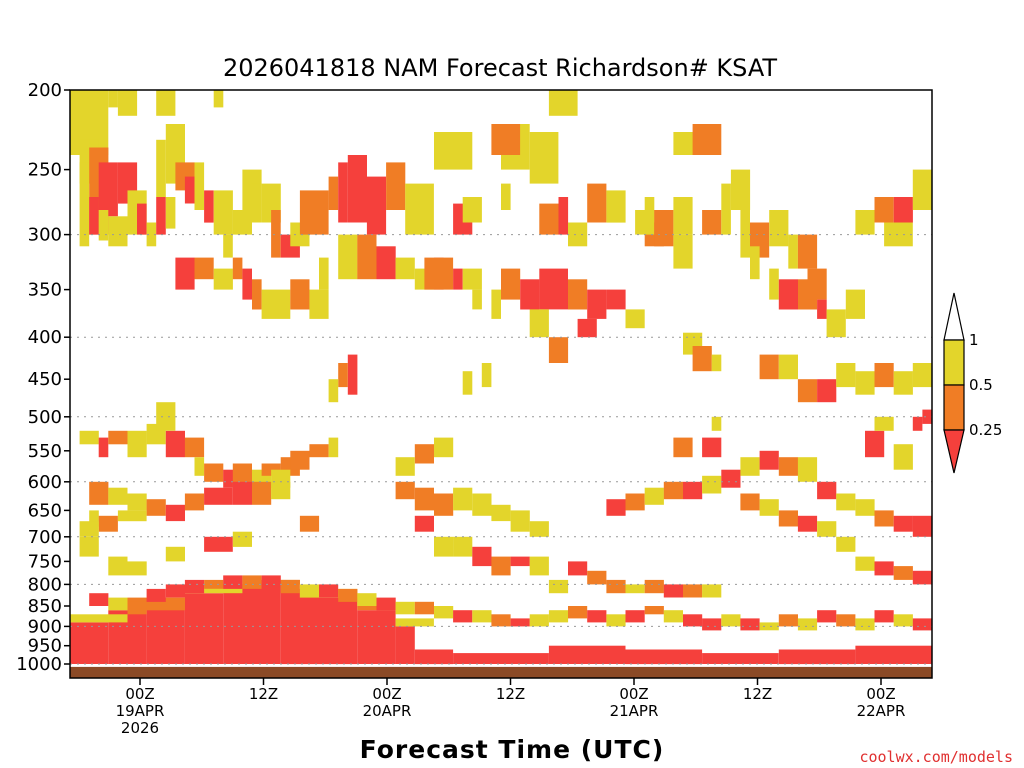 Image resolution: width=1024 pixels, height=768 pixels. What do you see at coordinates (981, 385) in the screenshot?
I see `legend-label: 0.5` at bounding box center [981, 385].